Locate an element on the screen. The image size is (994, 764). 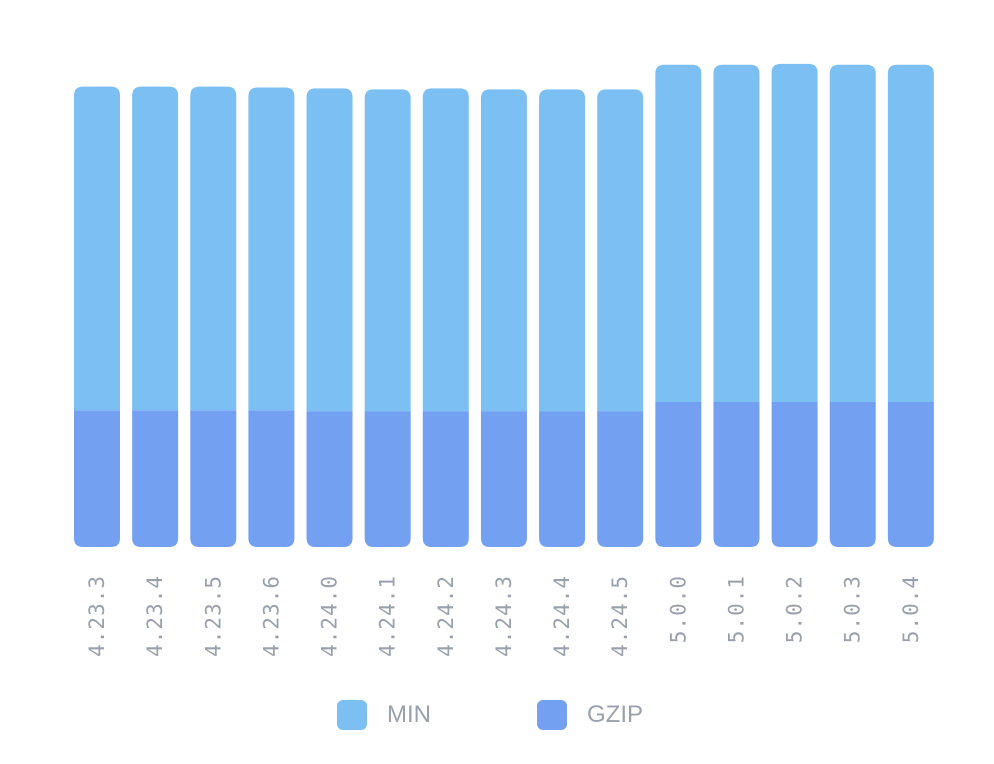
bar-min-5.0.4 is located at coordinates (910, 233).